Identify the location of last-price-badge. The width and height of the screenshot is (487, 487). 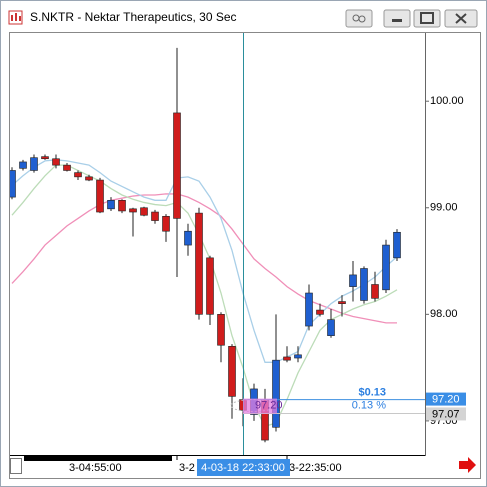
(446, 414).